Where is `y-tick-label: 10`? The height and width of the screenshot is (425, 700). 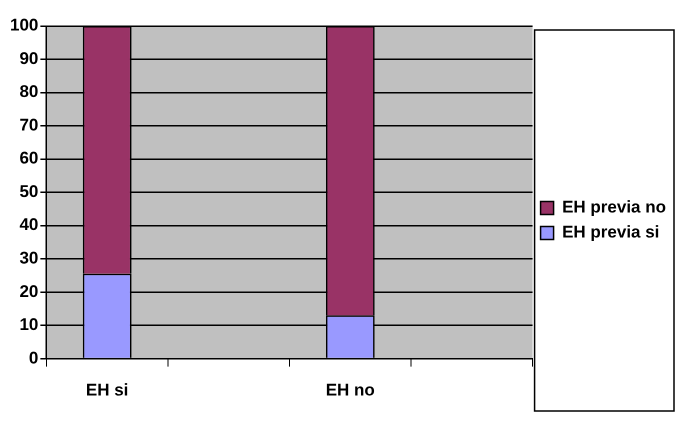
y-tick-label: 10 is located at coordinates (28, 324).